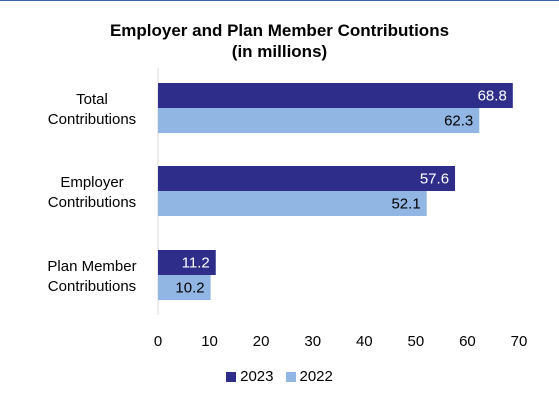 This screenshot has width=559, height=408. I want to click on x-tick-label-0: 0, so click(158, 341).